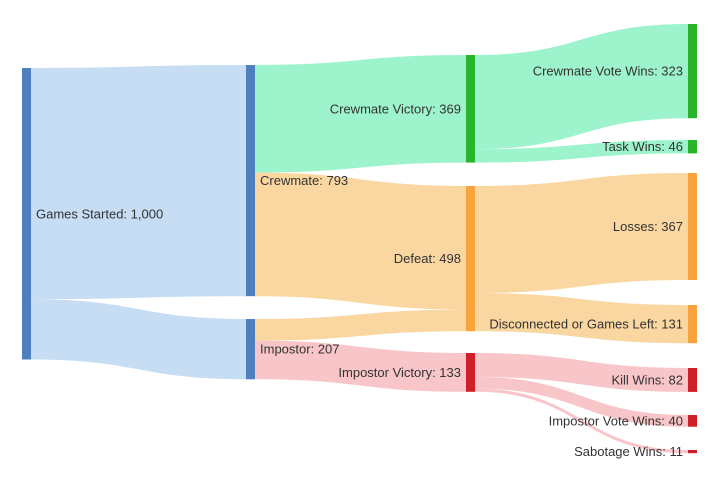 This screenshot has height=480, width=720. Describe the element at coordinates (138, 339) in the screenshot. I see `link-games_started-to-impostor` at that location.